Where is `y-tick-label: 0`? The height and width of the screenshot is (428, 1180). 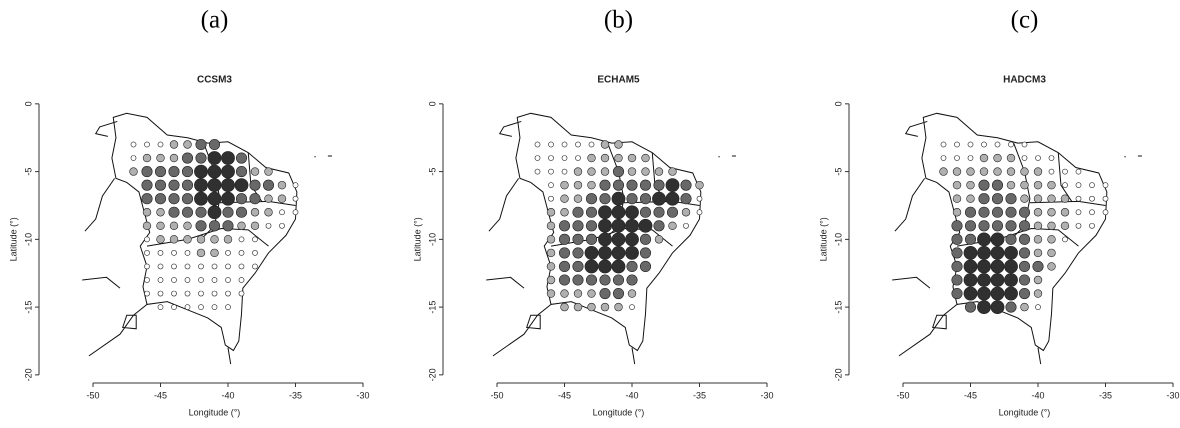
y-tick-label: 0 is located at coordinates (838, 103).